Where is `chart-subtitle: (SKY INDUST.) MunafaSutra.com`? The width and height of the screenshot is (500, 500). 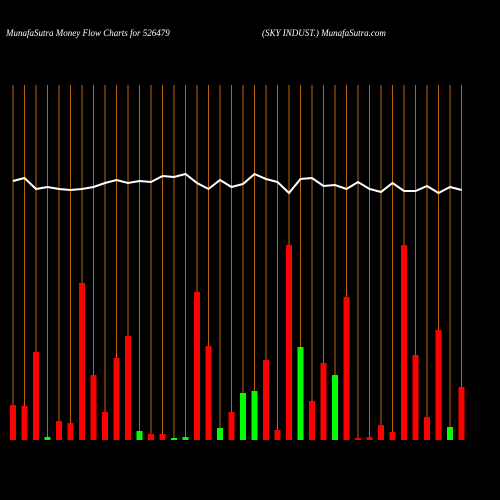
chart-subtitle: (SKY INDUST.) MunafaSutra.com is located at coordinates (324, 33).